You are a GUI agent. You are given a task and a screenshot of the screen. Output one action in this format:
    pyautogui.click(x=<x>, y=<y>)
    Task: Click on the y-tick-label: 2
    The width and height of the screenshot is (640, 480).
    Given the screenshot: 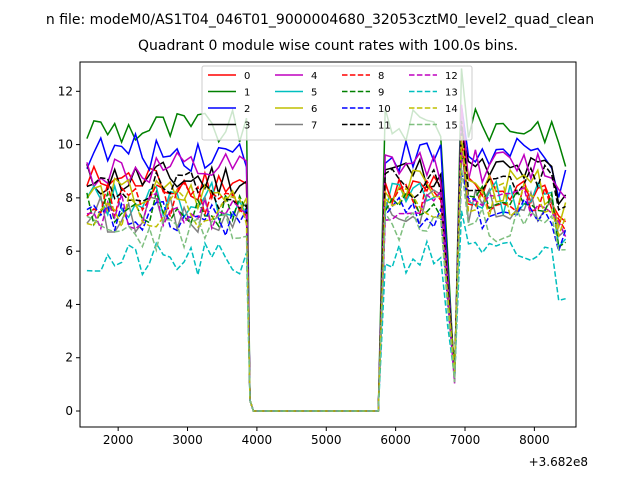 What is the action you would take?
    pyautogui.click(x=69, y=358)
    